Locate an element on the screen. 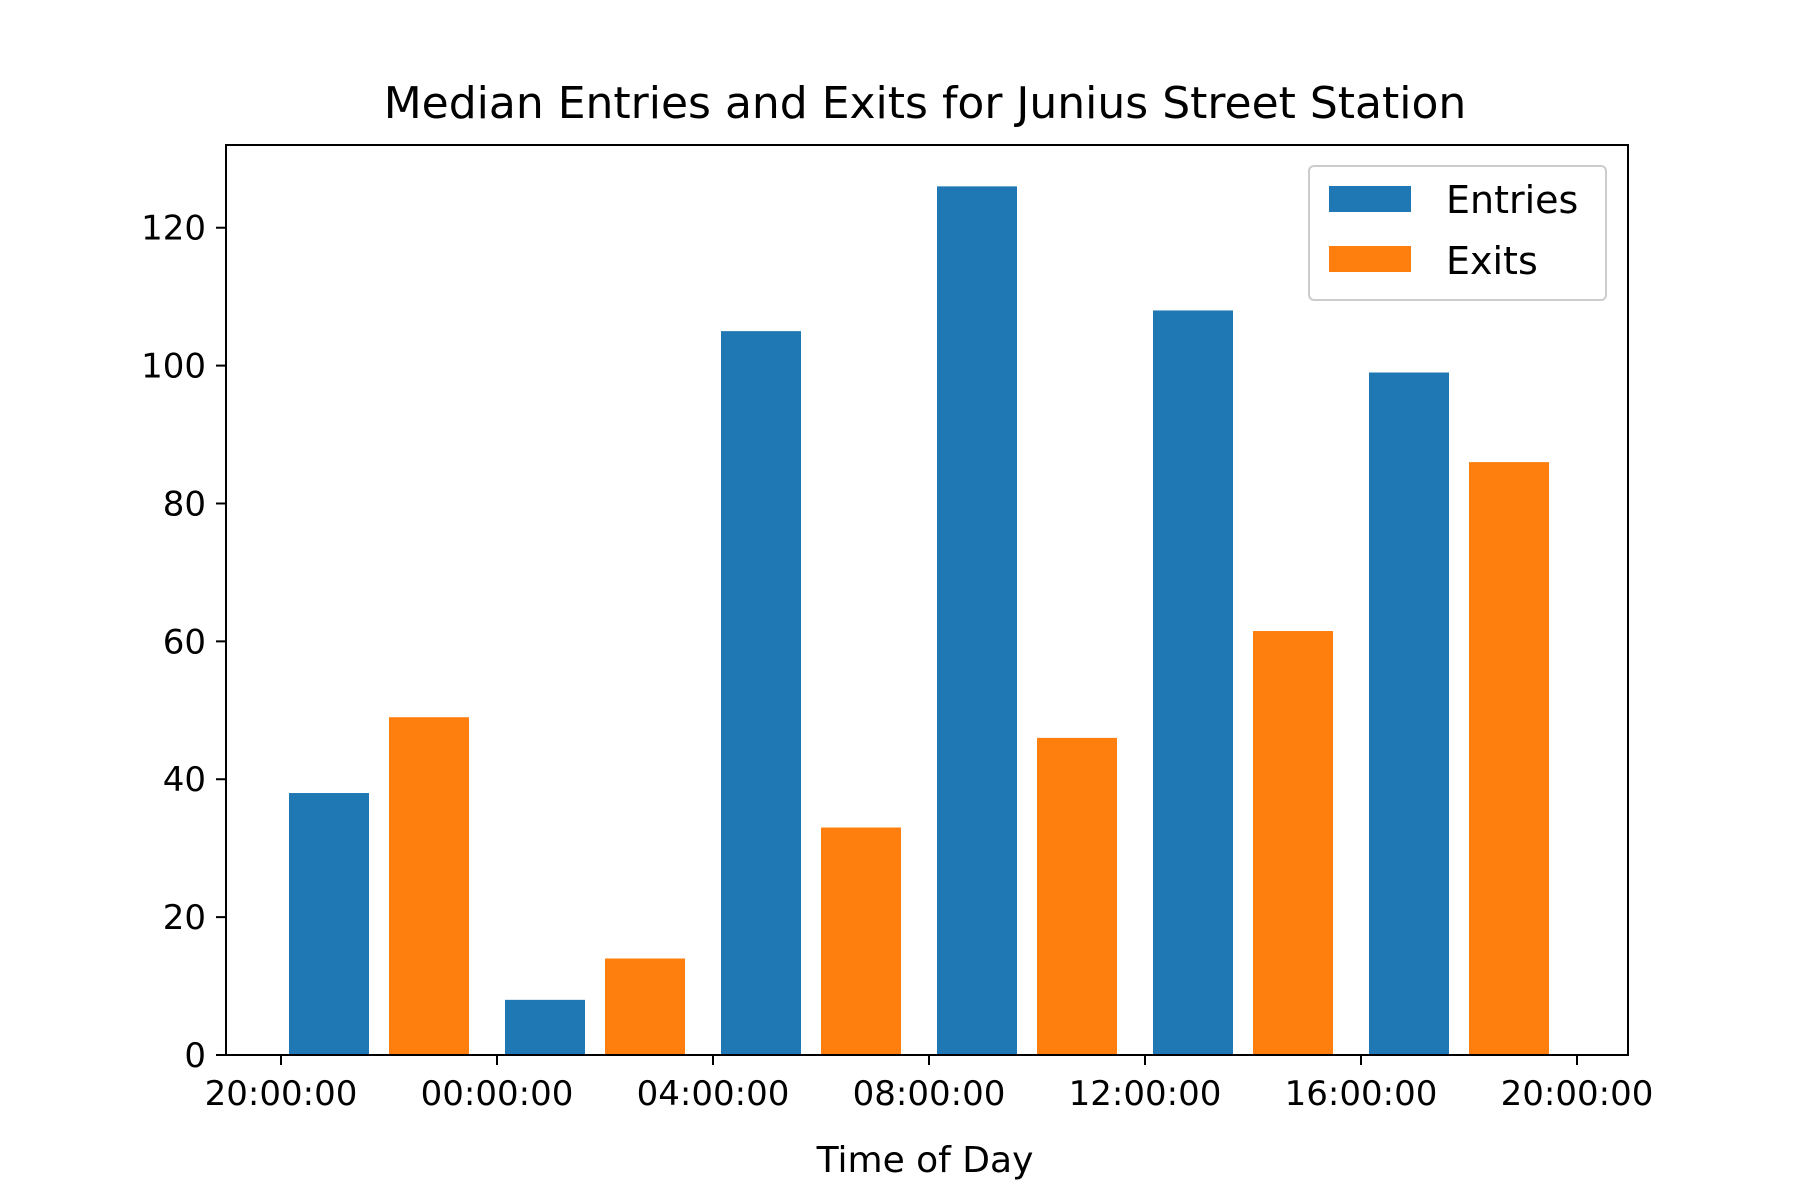 This screenshot has height=1200, width=1800. y-tick-label-1: 20 is located at coordinates (184, 918).